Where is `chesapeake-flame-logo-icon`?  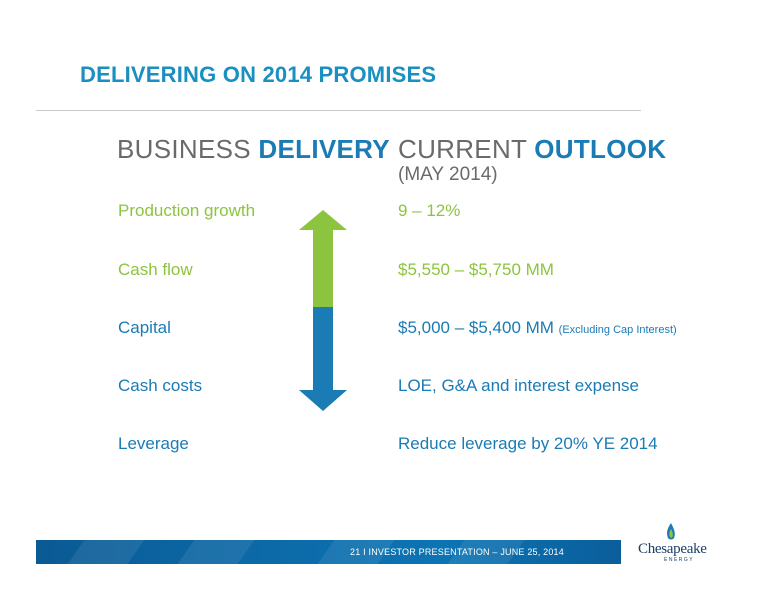 chesapeake-flame-logo-icon is located at coordinates (671, 531).